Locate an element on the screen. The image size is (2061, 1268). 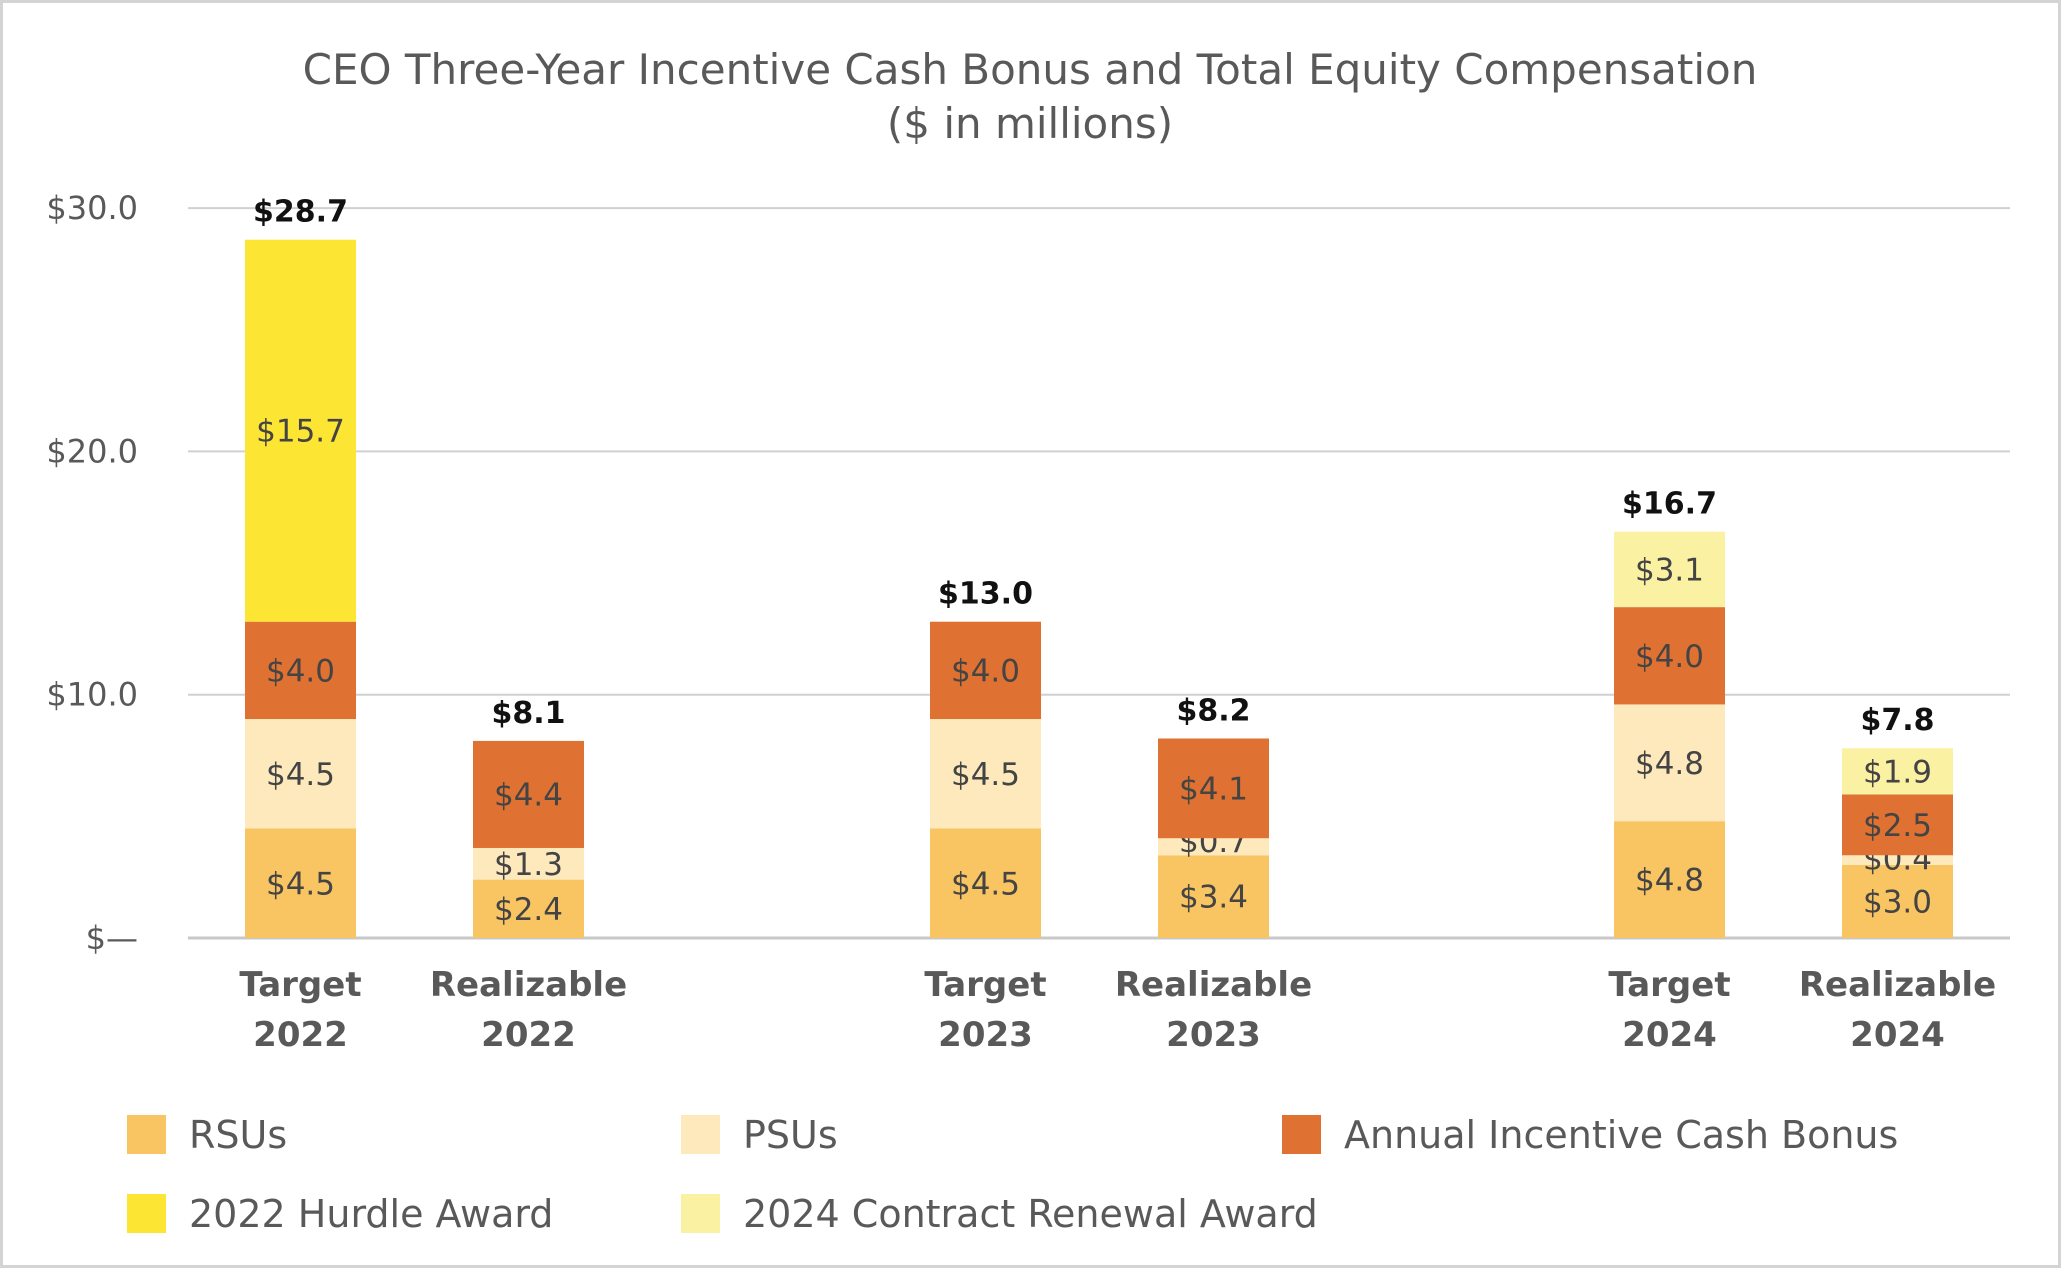
y-tick-label: $30.0 is located at coordinates (92, 208).